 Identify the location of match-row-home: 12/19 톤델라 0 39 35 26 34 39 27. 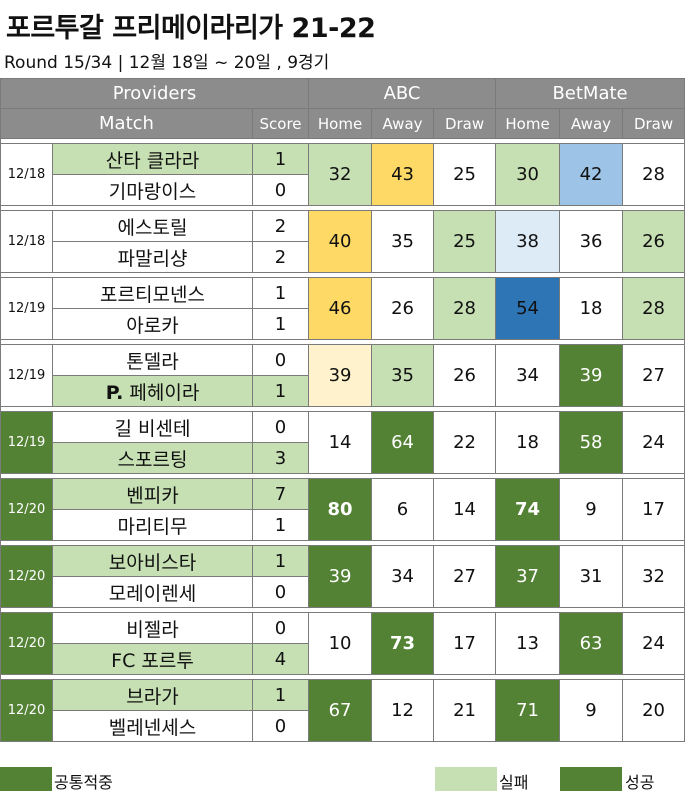
(343, 375).